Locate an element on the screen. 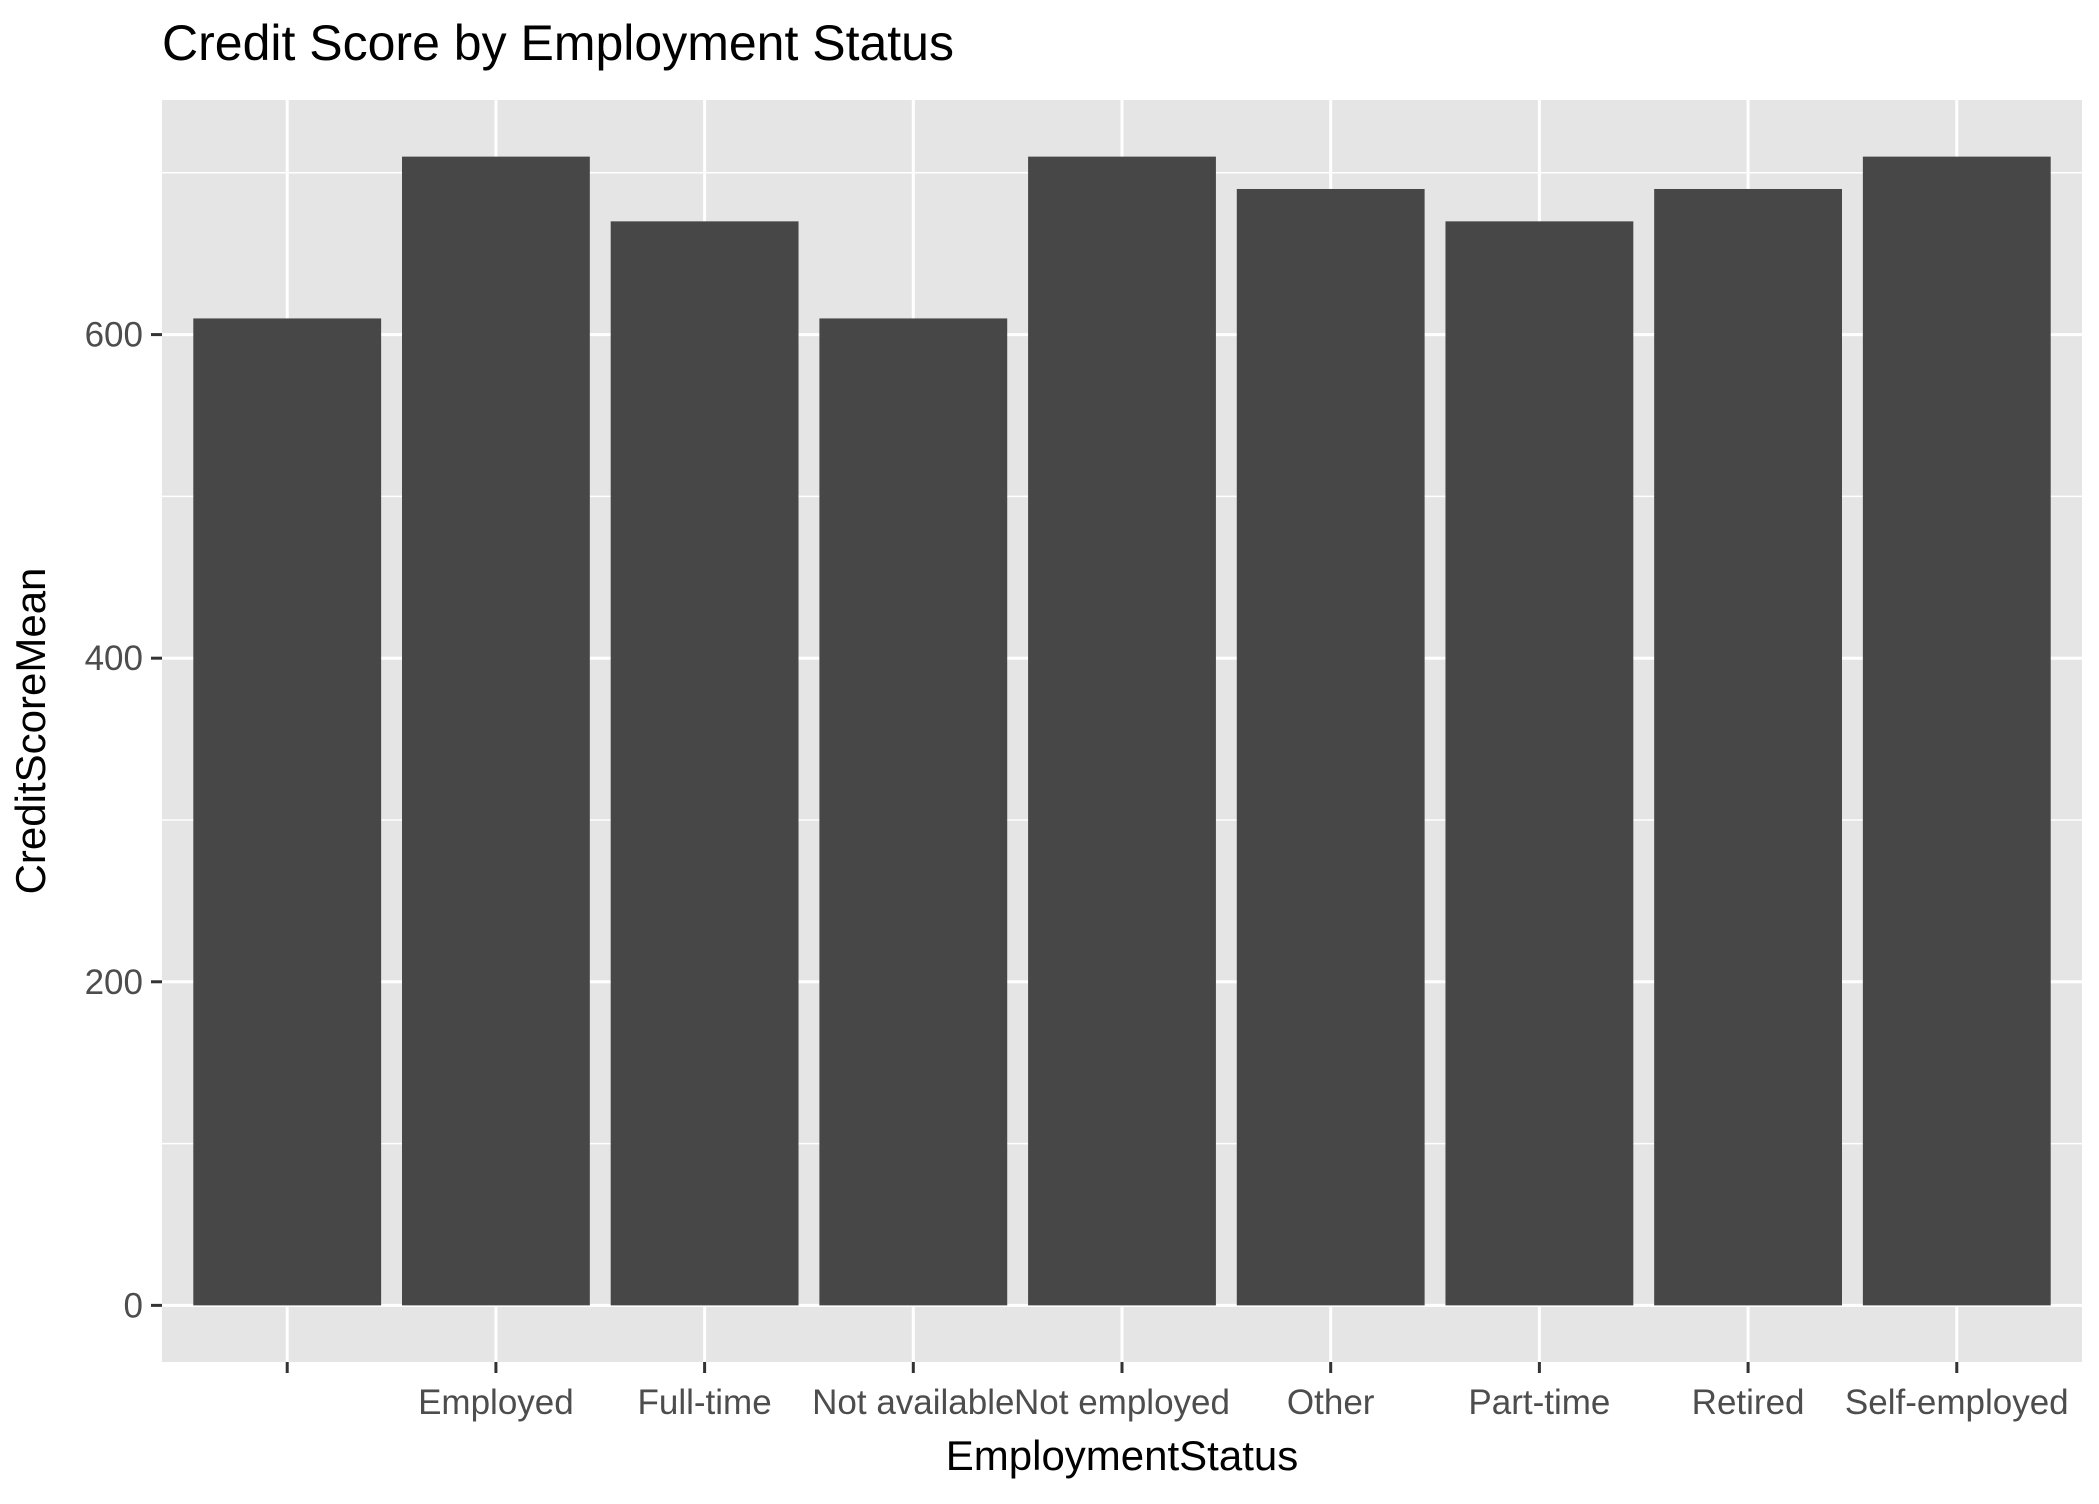 This screenshot has width=2099, height=1504. x-tick-label: Part-time is located at coordinates (1539, 1402).